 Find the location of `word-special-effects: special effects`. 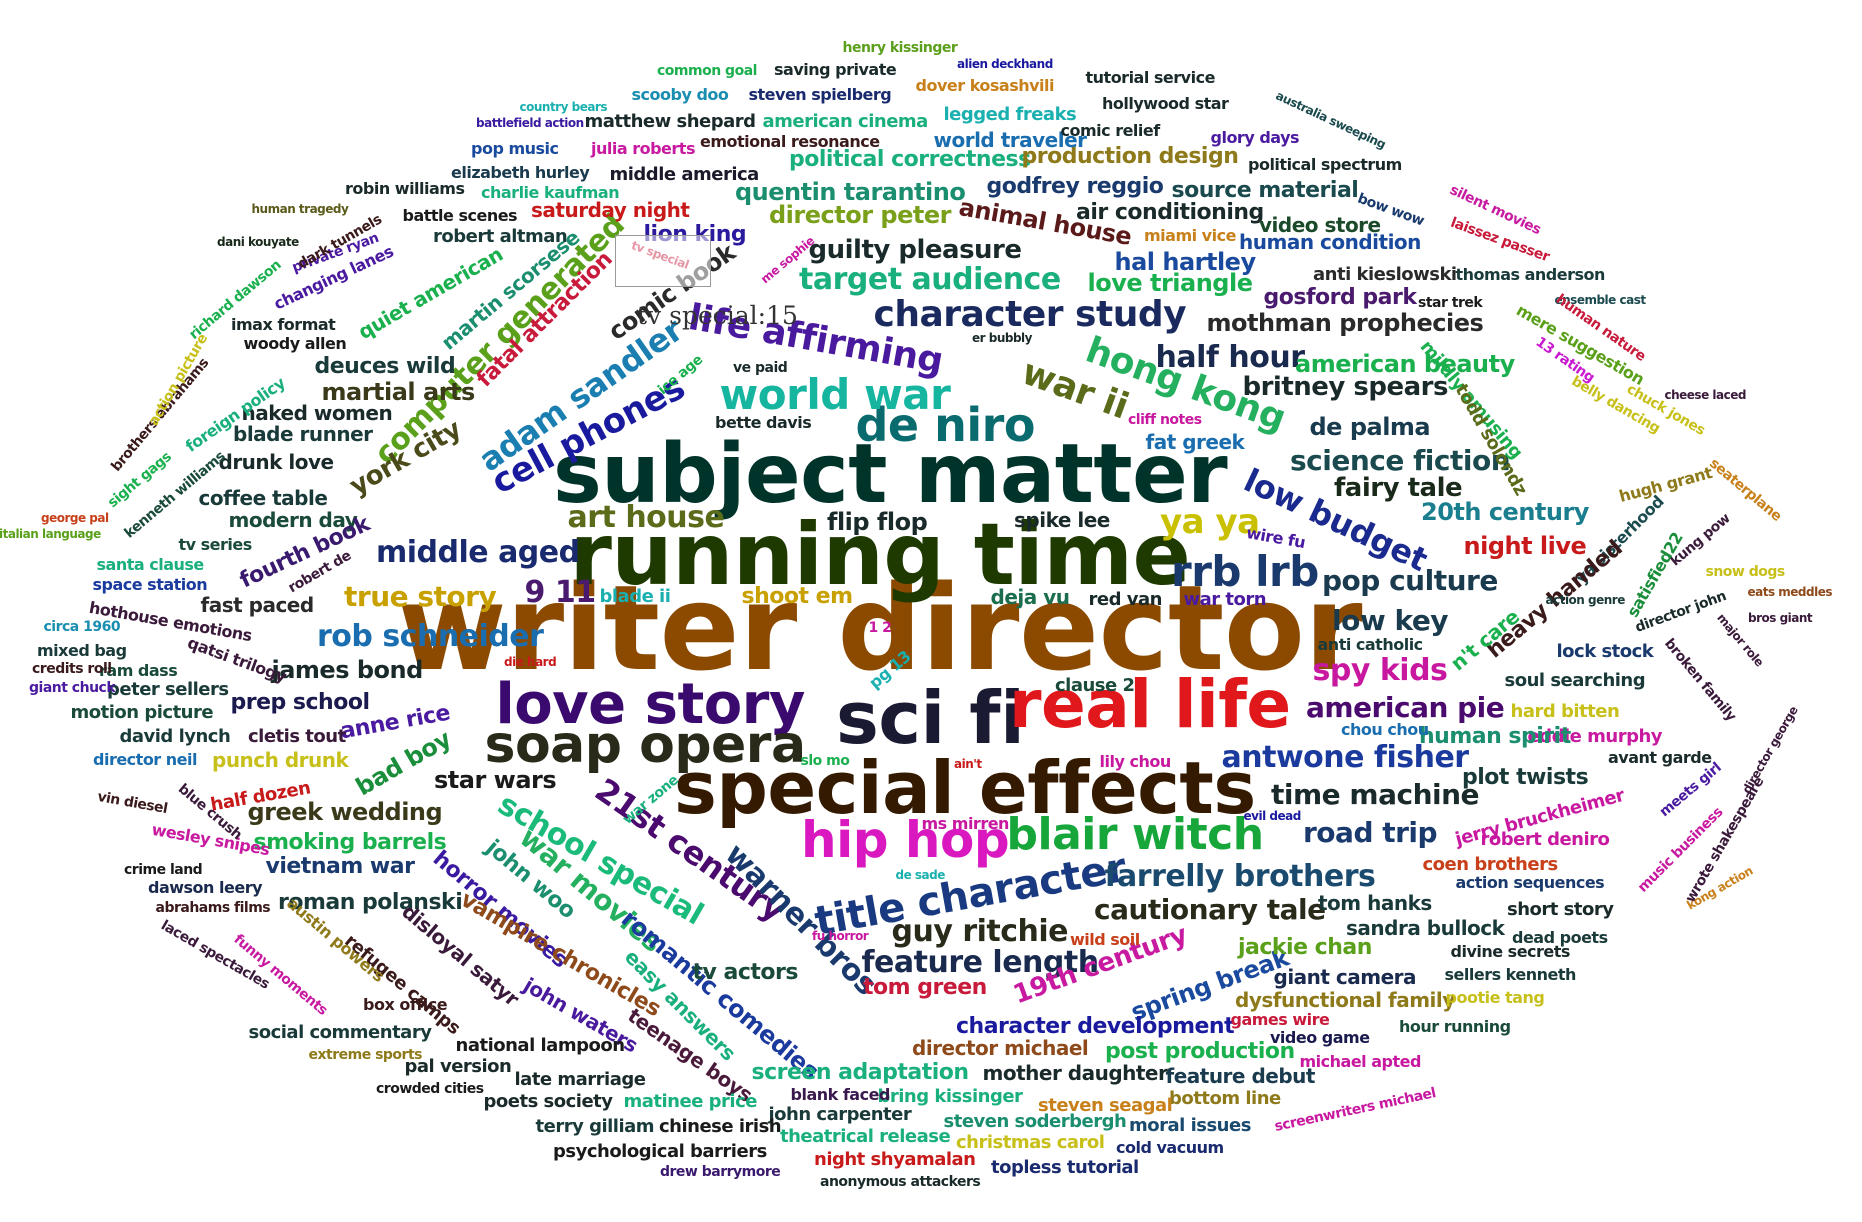

word-special-effects: special effects is located at coordinates (965, 788).